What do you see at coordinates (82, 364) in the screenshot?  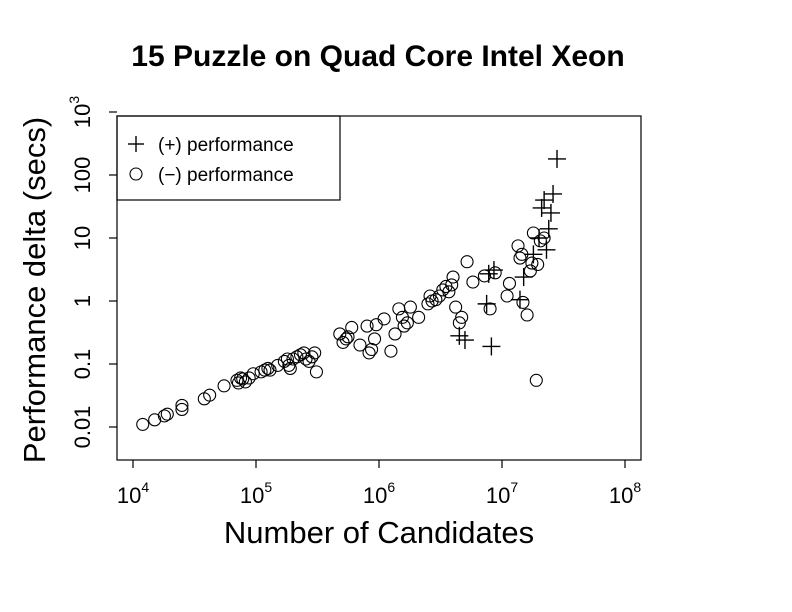 I see `y-tick-label: 0.1` at bounding box center [82, 364].